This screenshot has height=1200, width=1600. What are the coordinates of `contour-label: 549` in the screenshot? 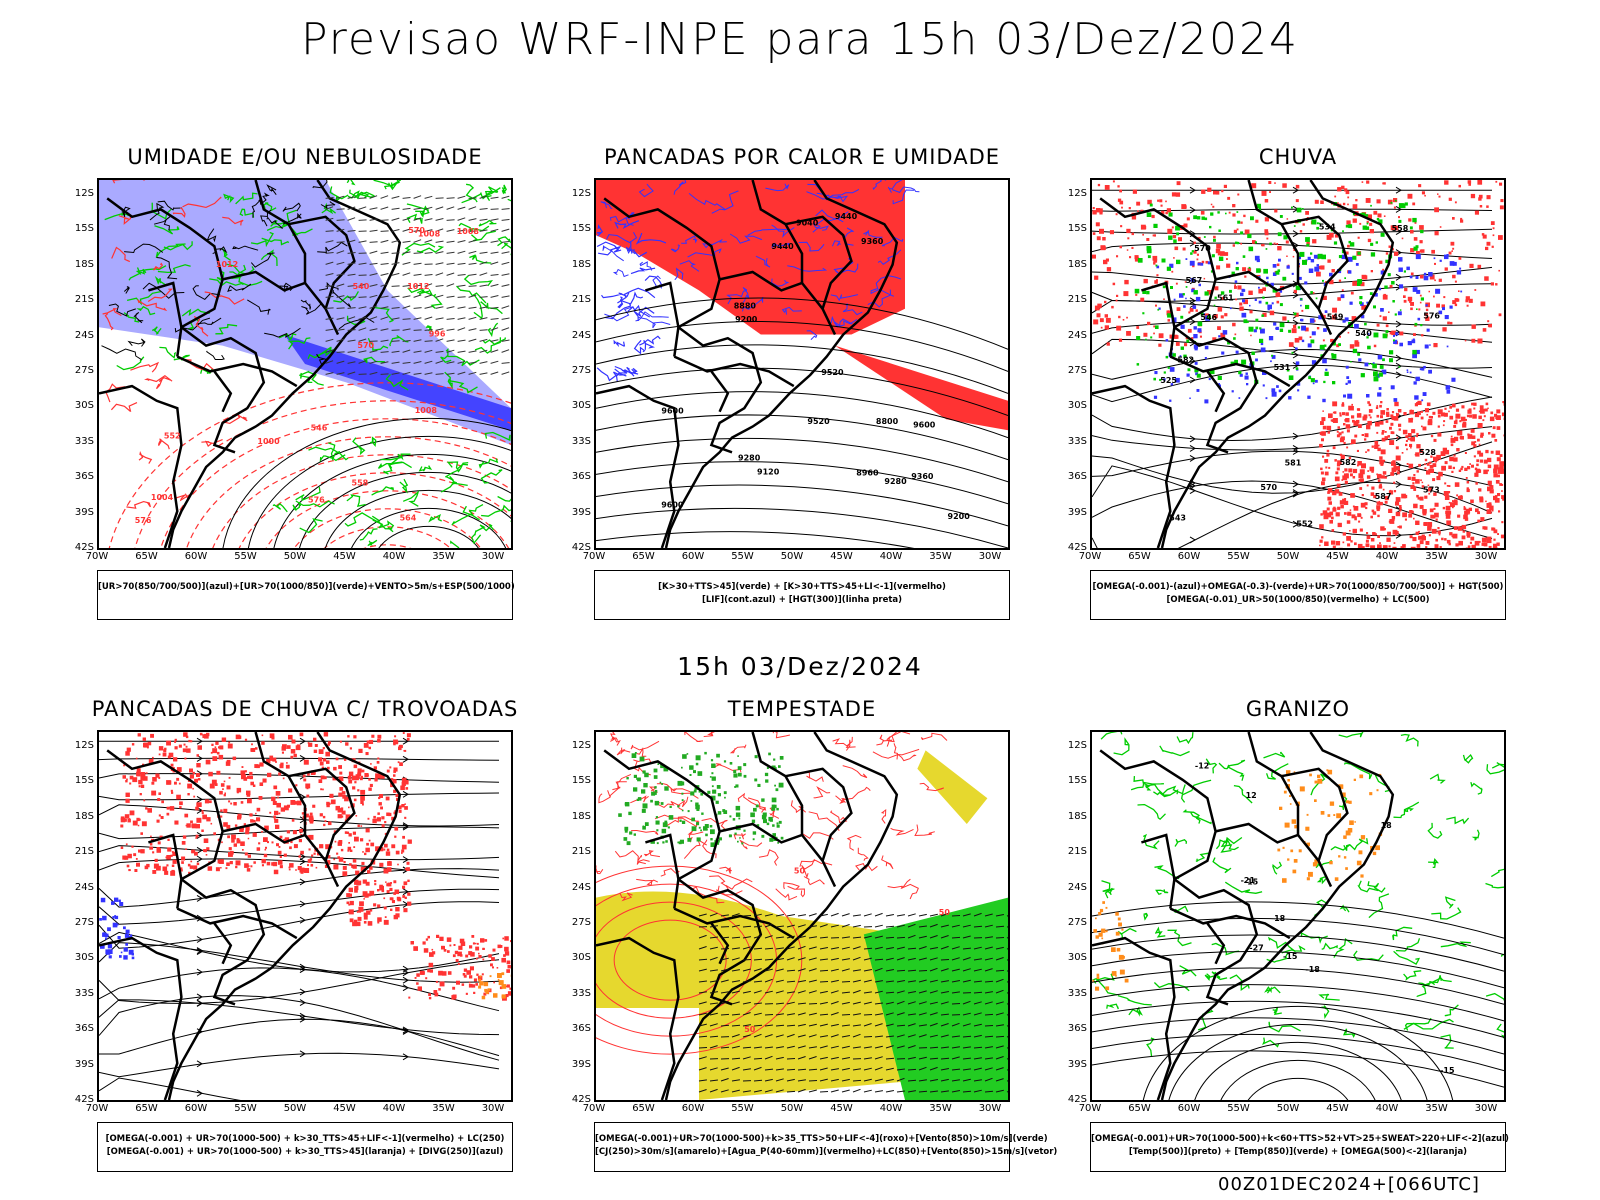 It's located at (1335, 317).